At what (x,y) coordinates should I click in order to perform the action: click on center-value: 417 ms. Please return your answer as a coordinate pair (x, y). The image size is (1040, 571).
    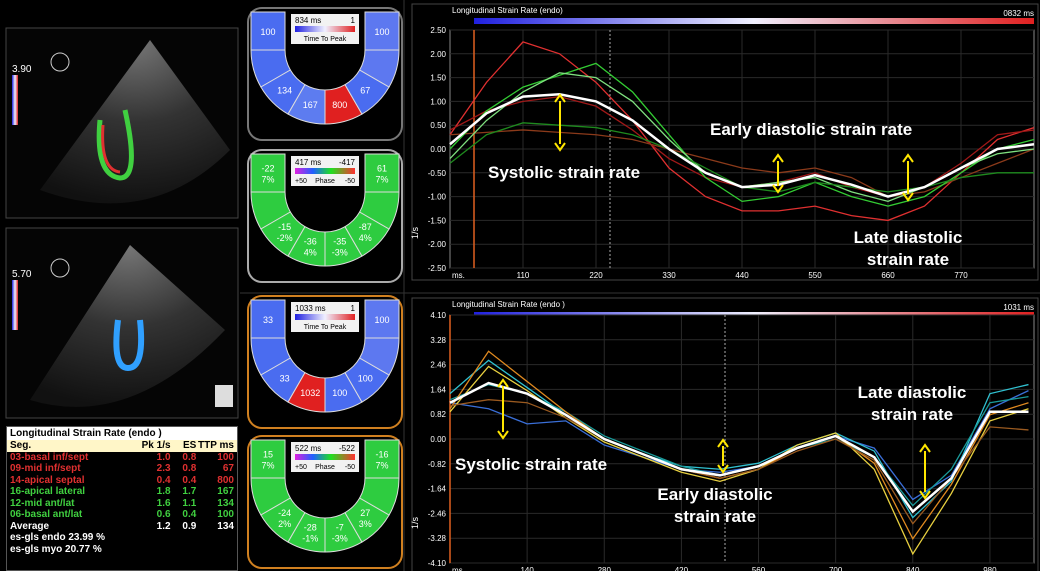
    Looking at the image, I should click on (308, 162).